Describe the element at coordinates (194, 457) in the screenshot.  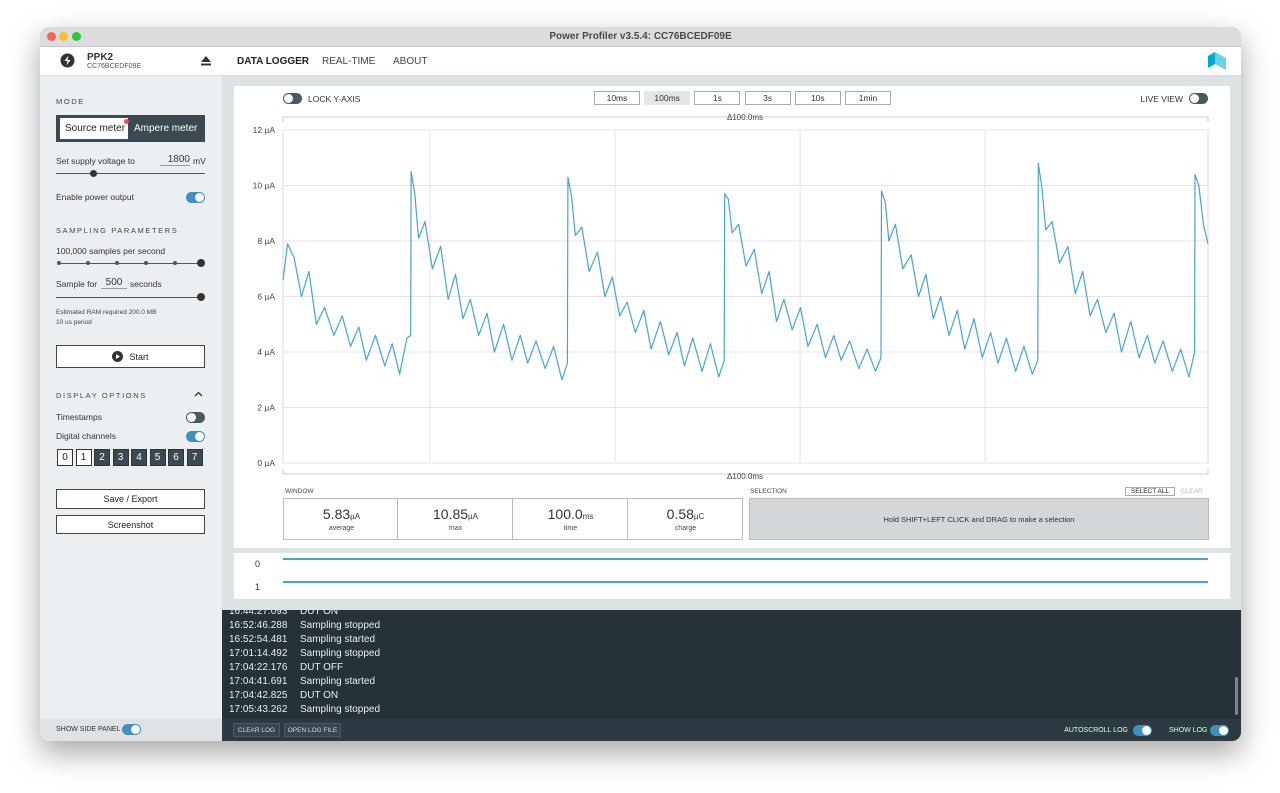
I see `channel-button: 7` at that location.